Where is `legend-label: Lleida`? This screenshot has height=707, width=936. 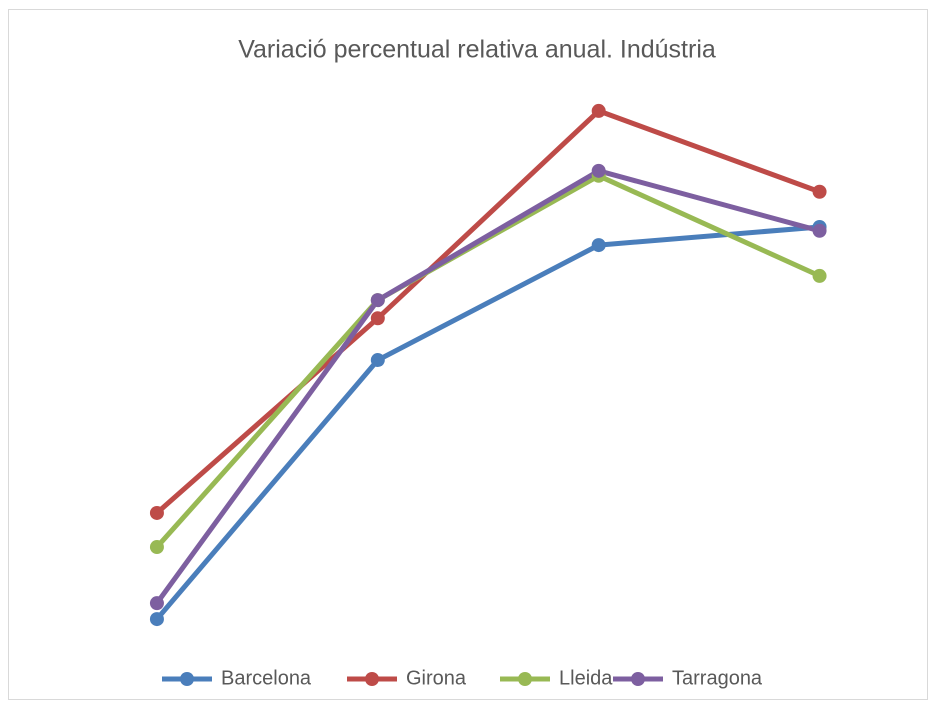 legend-label: Lleida is located at coordinates (586, 678).